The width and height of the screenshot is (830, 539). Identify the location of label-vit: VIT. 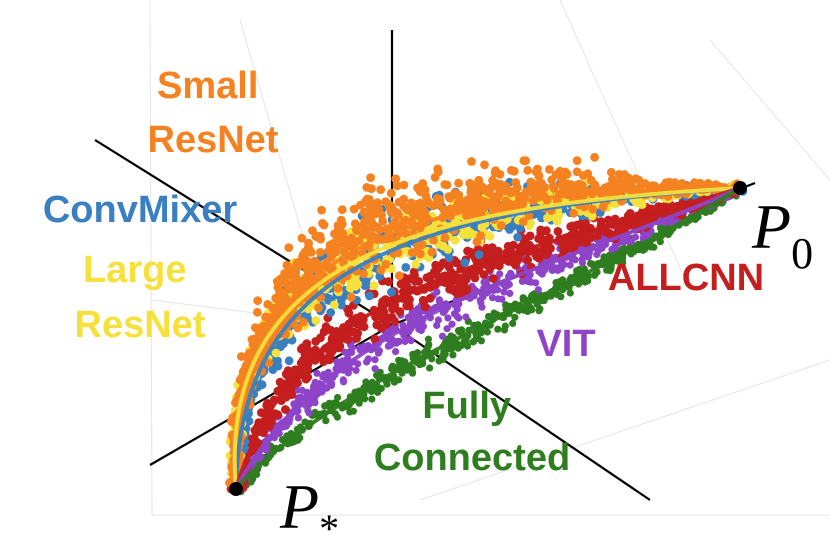
(565, 344).